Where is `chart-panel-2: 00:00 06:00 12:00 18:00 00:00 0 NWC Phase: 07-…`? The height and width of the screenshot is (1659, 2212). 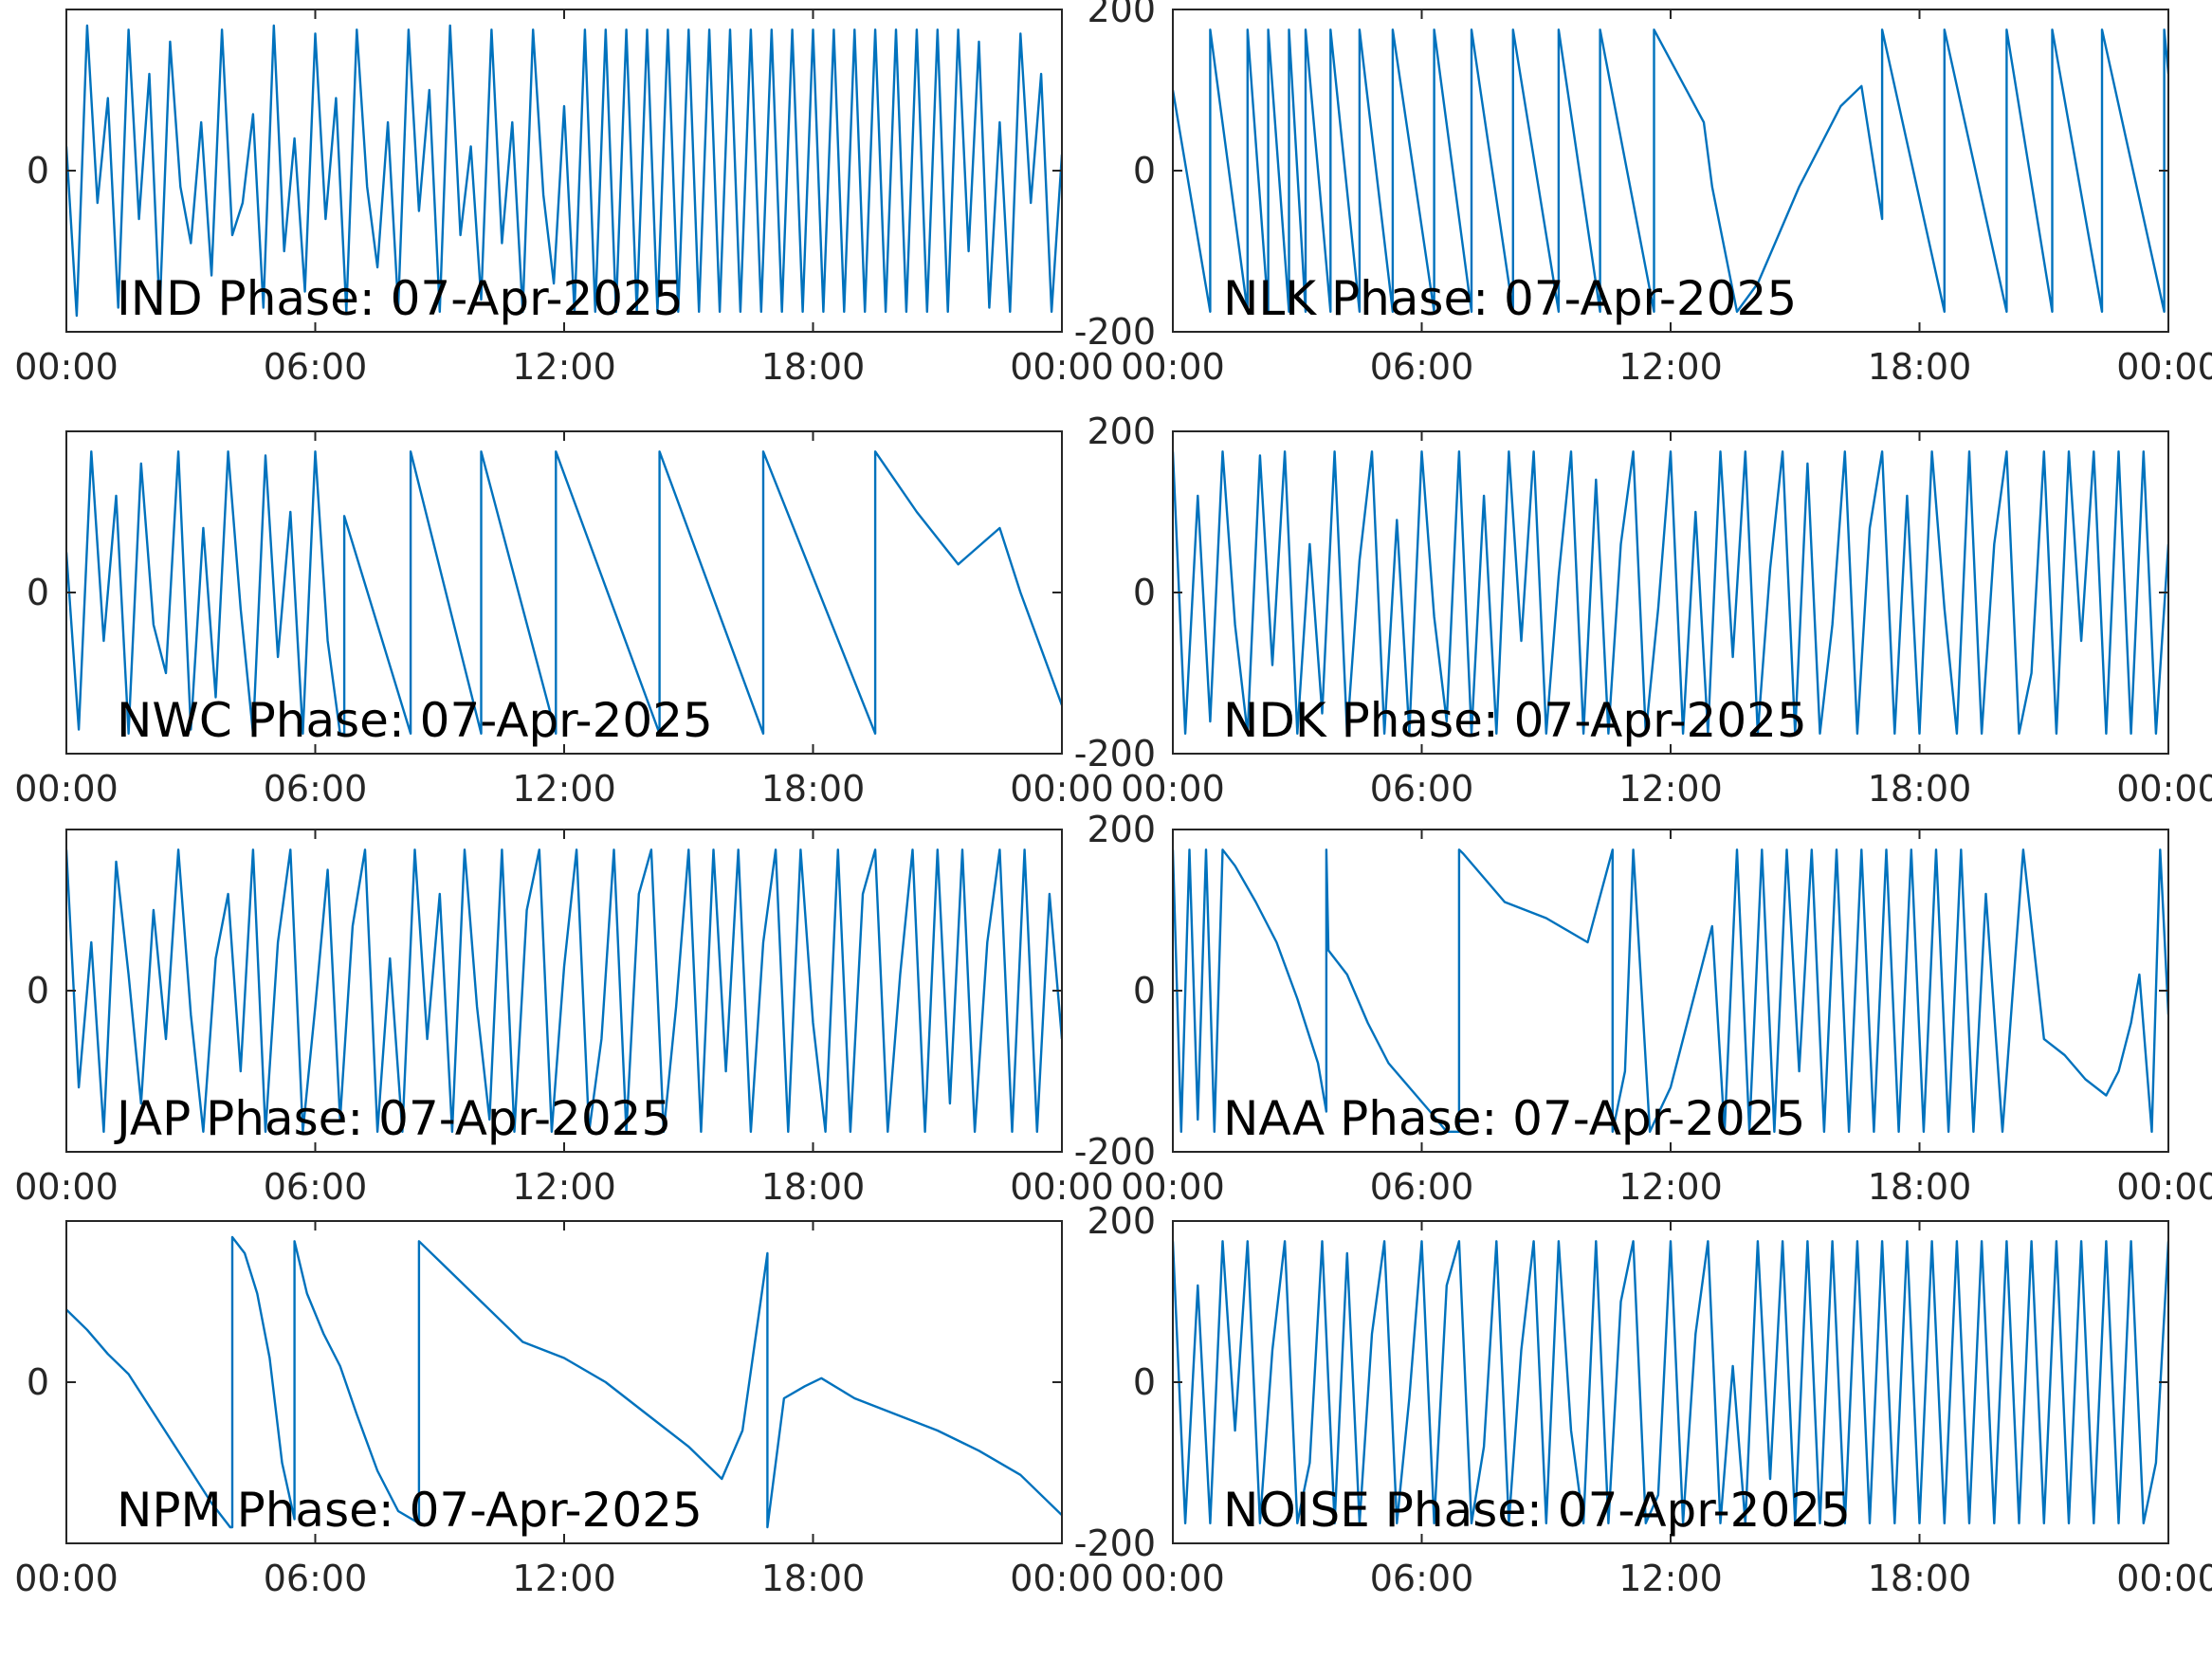 chart-panel-2: 00:00 06:00 12:00 18:00 00:00 0 NWC Phase: 07-… is located at coordinates (564, 620).